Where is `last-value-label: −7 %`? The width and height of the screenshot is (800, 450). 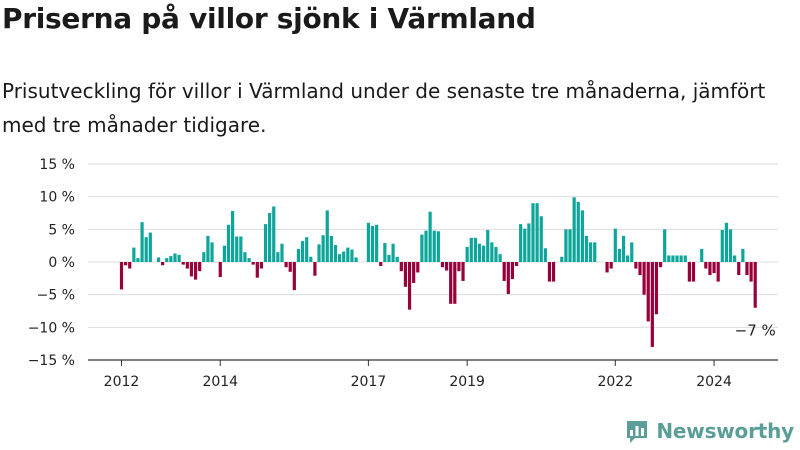 last-value-label: −7 % is located at coordinates (755, 331).